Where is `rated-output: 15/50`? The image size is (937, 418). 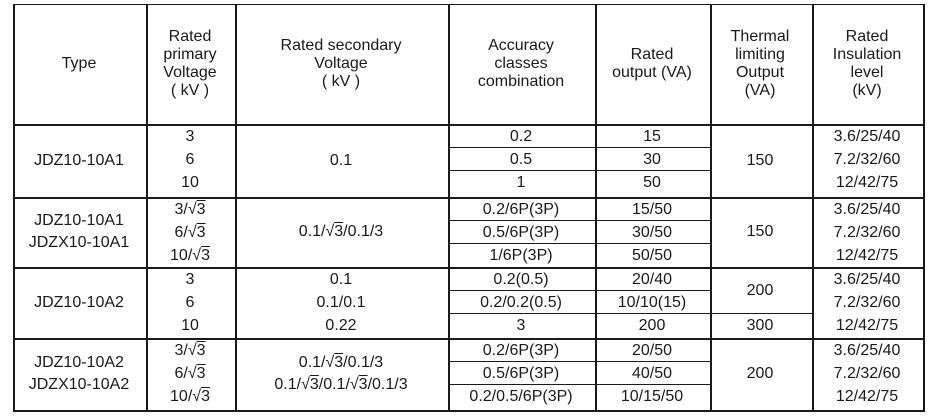 rated-output: 15/50 is located at coordinates (652, 209).